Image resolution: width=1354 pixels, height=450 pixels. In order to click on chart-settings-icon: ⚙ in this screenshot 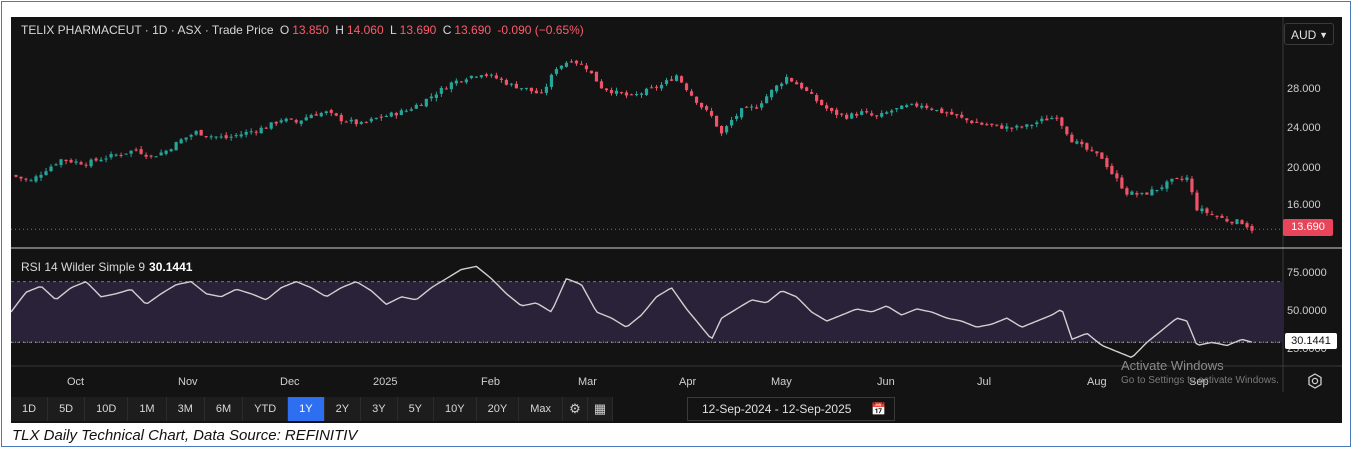, I will do `click(575, 409)`.